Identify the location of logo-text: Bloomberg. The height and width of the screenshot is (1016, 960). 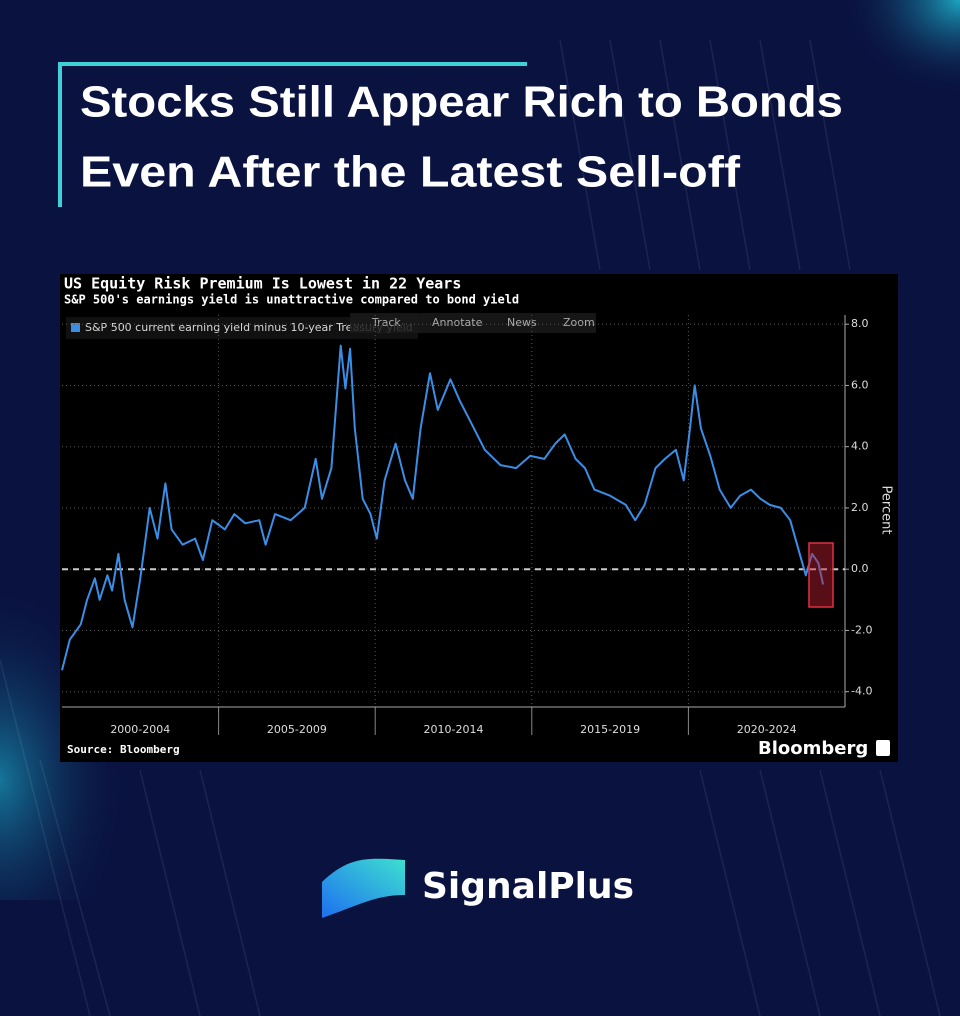
(813, 748).